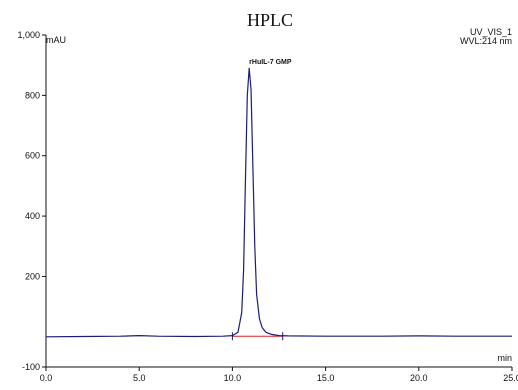  What do you see at coordinates (491, 32) in the screenshot?
I see `channel-label: UV_VIS_1` at bounding box center [491, 32].